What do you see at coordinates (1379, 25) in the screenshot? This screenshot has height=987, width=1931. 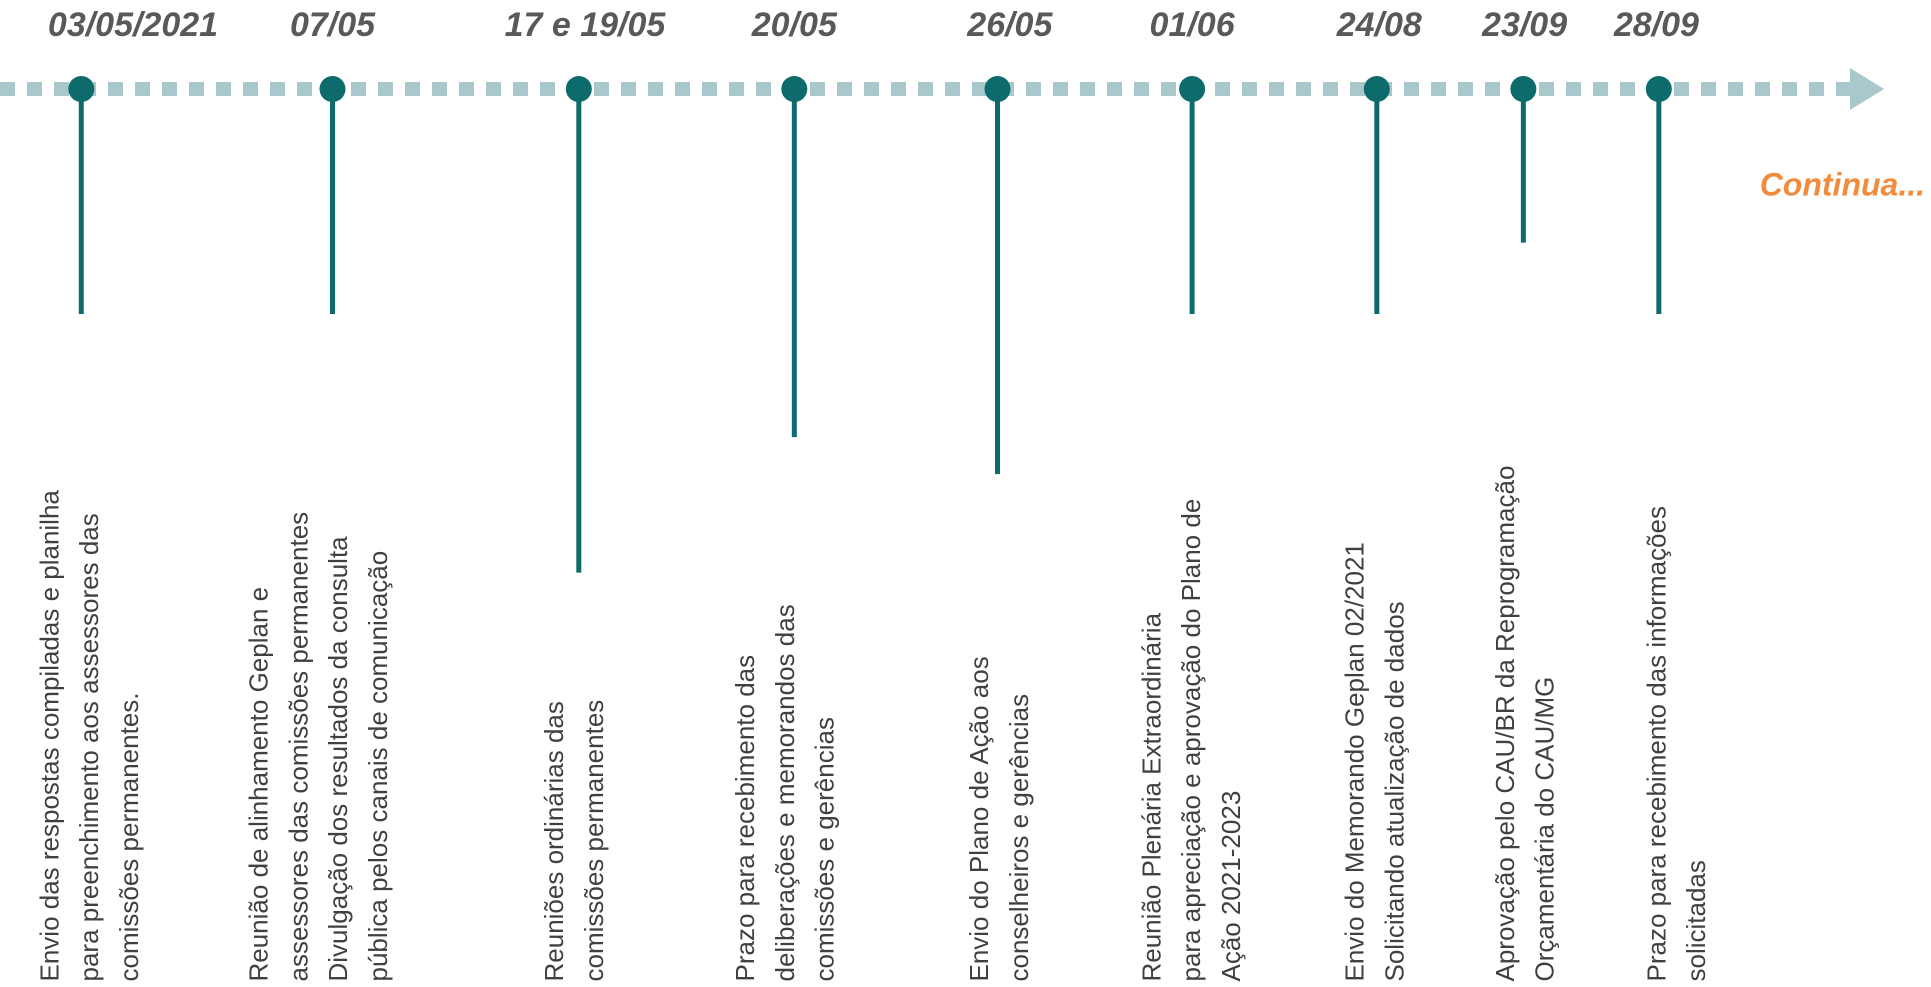 I see `event-date: 24/08` at bounding box center [1379, 25].